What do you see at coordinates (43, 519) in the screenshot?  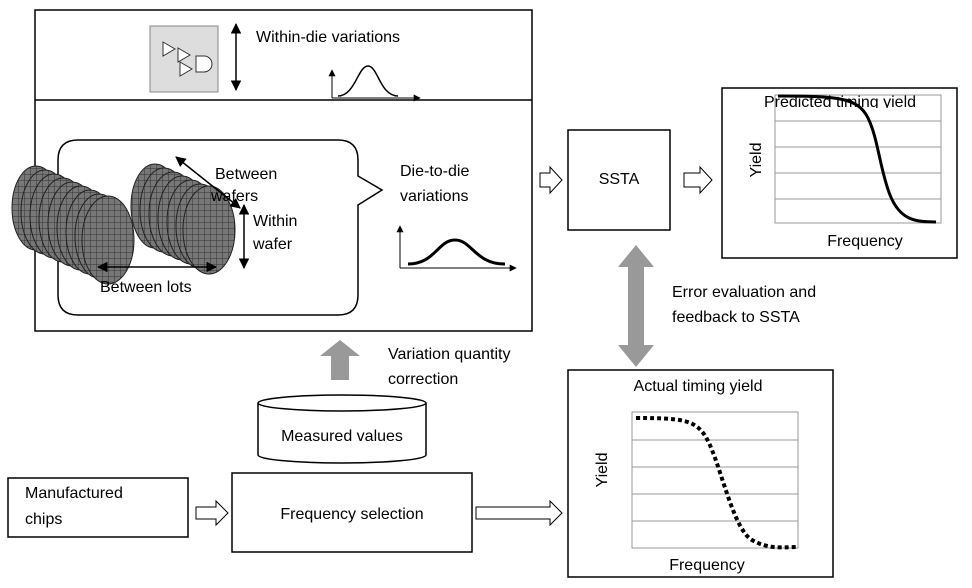 I see `chips-label: chips` at bounding box center [43, 519].